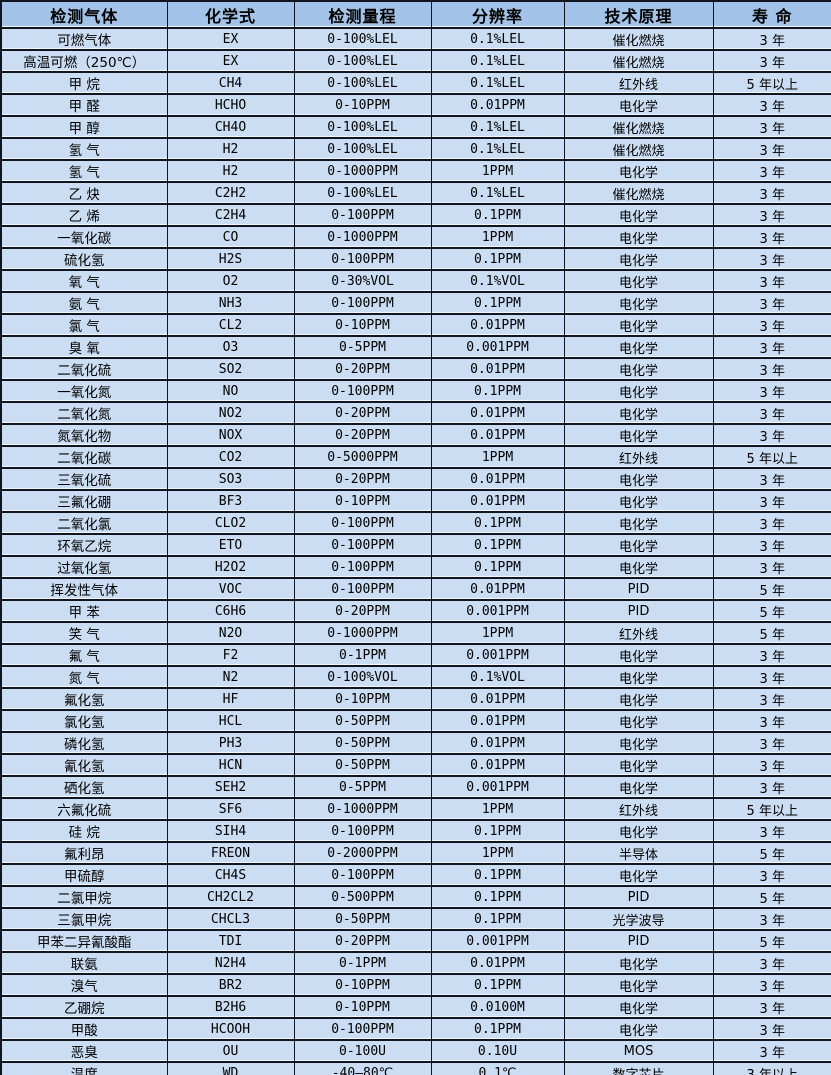 Image resolution: width=831 pixels, height=1075 pixels. I want to click on table-cell: 磷化氢, so click(84, 743).